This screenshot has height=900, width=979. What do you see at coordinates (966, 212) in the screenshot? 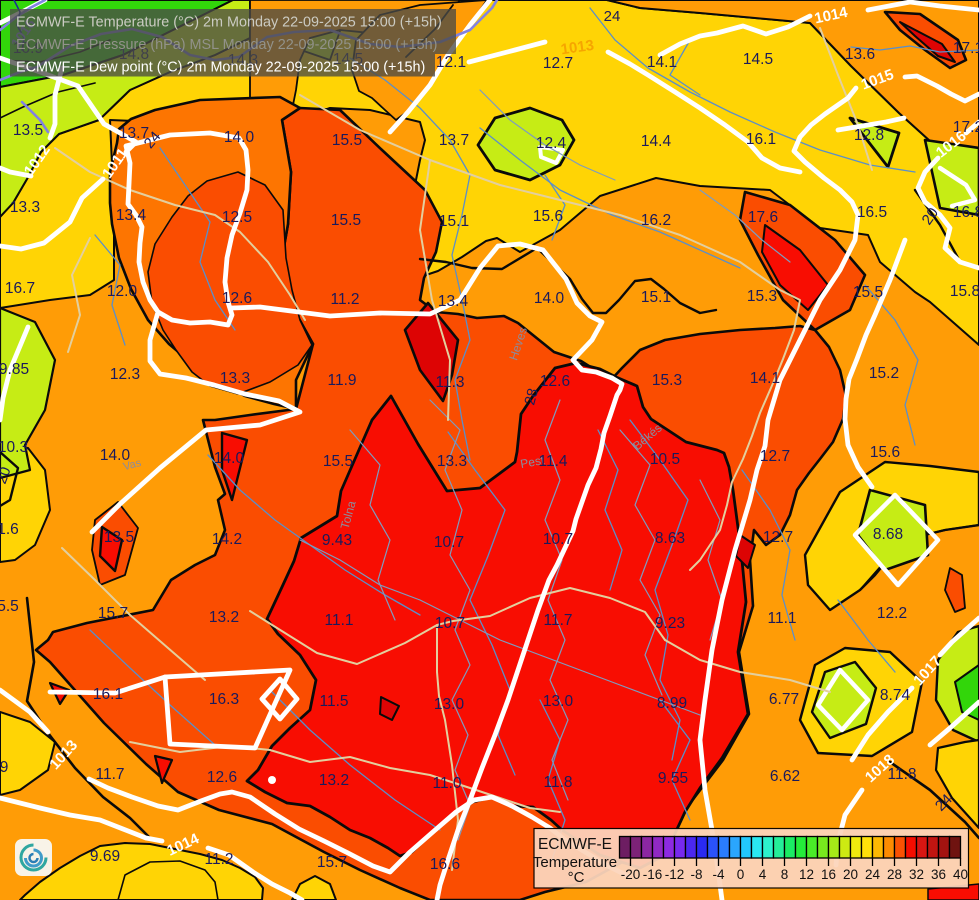
I see `svg-text: 16.8` at bounding box center [966, 212].